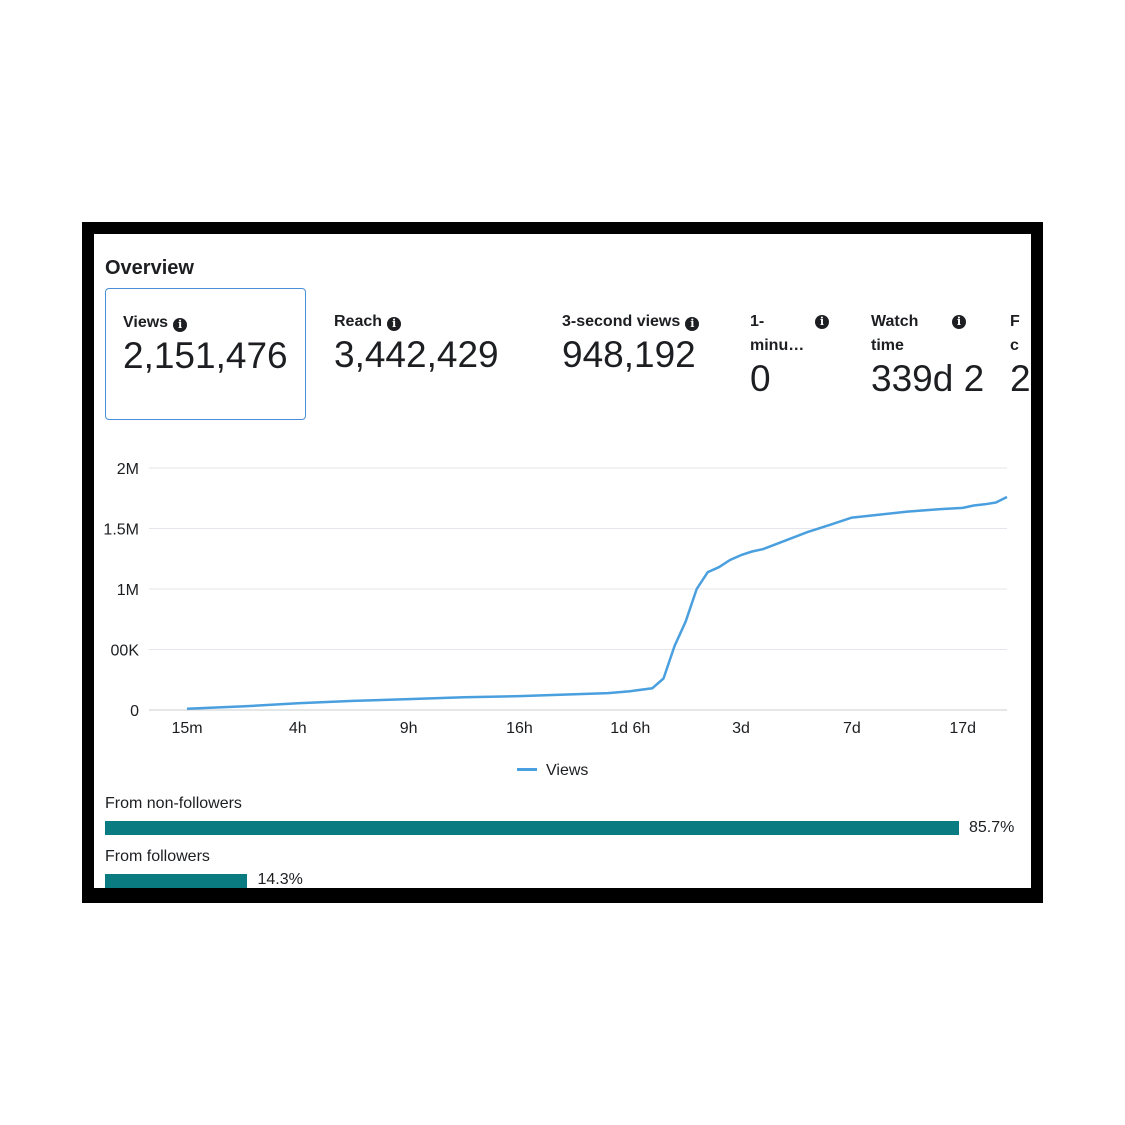 The width and height of the screenshot is (1125, 1125). Describe the element at coordinates (155, 323) in the screenshot. I see `metric-label-views: Views i` at that location.